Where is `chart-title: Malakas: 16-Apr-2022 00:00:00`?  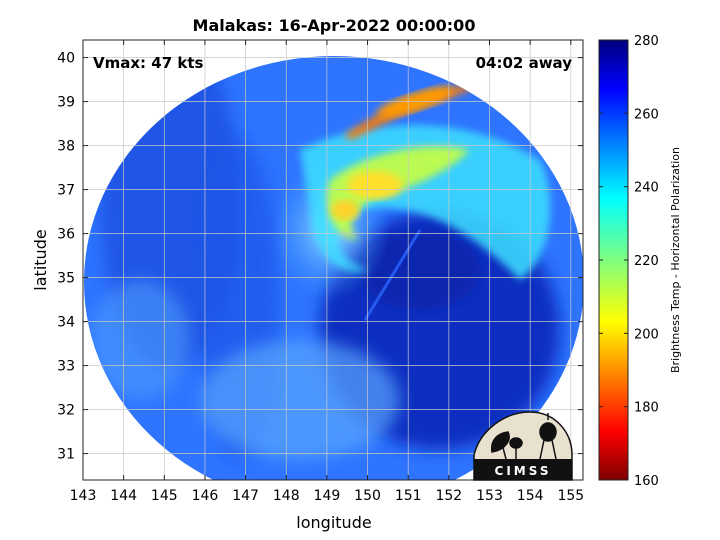 chart-title: Malakas: 16-Apr-2022 00:00:00 is located at coordinates (334, 25).